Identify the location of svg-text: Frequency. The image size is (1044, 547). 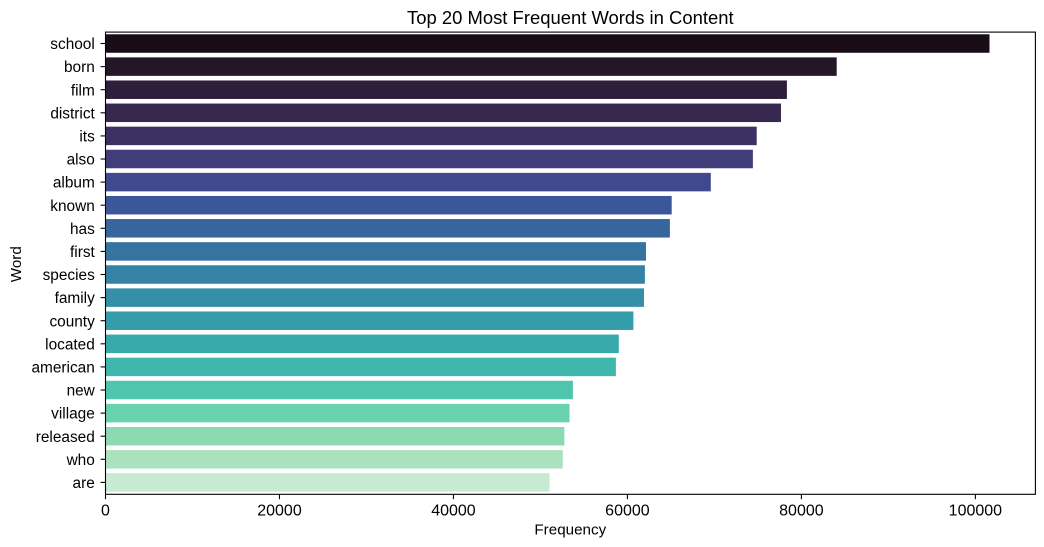
(570, 529).